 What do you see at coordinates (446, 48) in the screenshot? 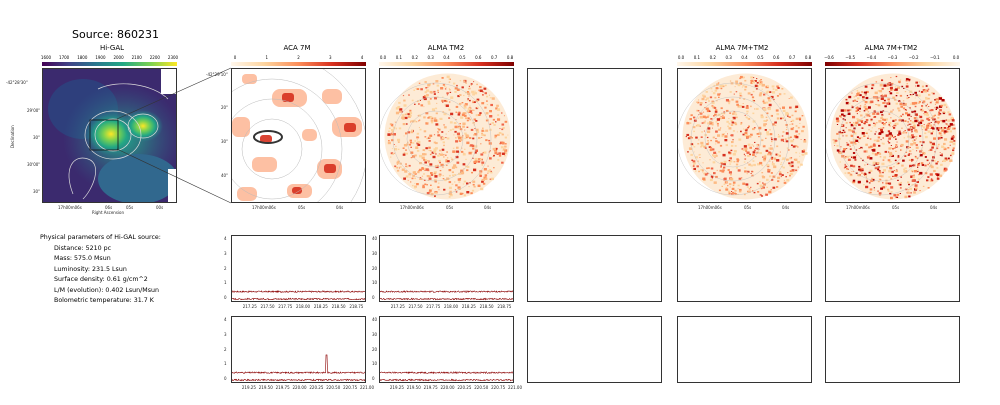
I see `panel-title-tm2: ALMA TM2` at bounding box center [446, 48].